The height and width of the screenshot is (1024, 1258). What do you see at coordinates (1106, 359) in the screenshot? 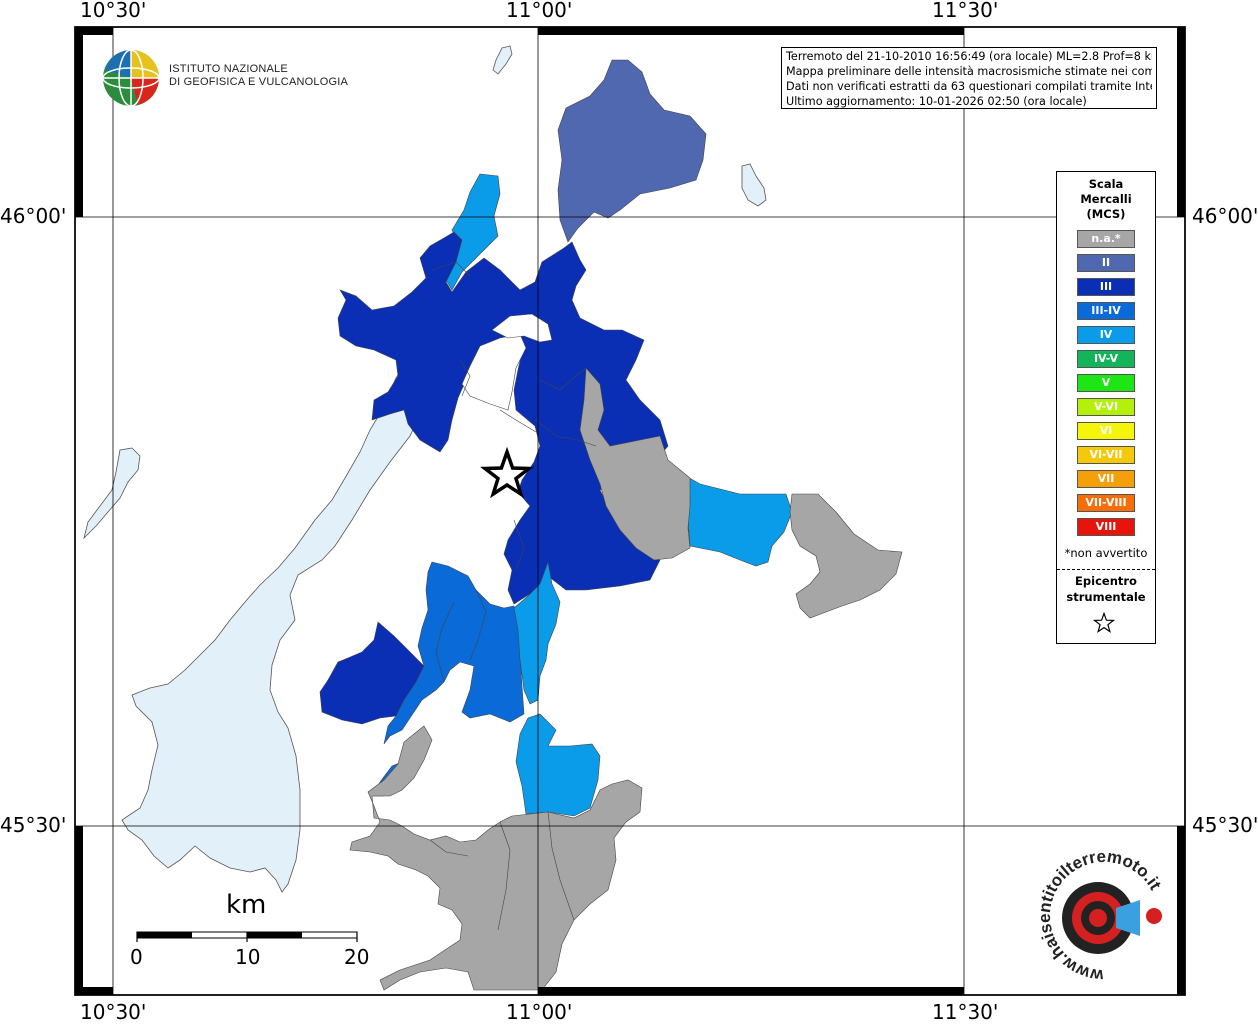
I see `legend-item-iv-v: IV-V` at bounding box center [1106, 359].